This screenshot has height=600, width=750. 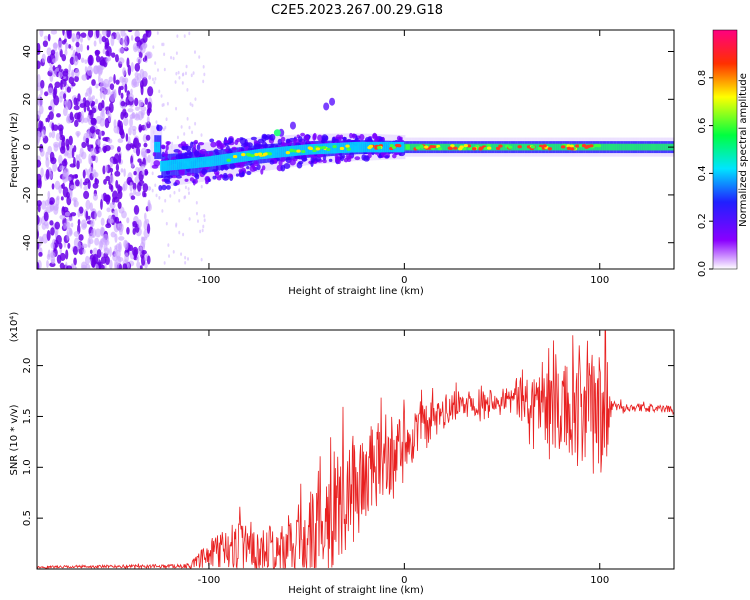 I want to click on spectrogram-y-tick-label: -20, so click(x=27, y=195).